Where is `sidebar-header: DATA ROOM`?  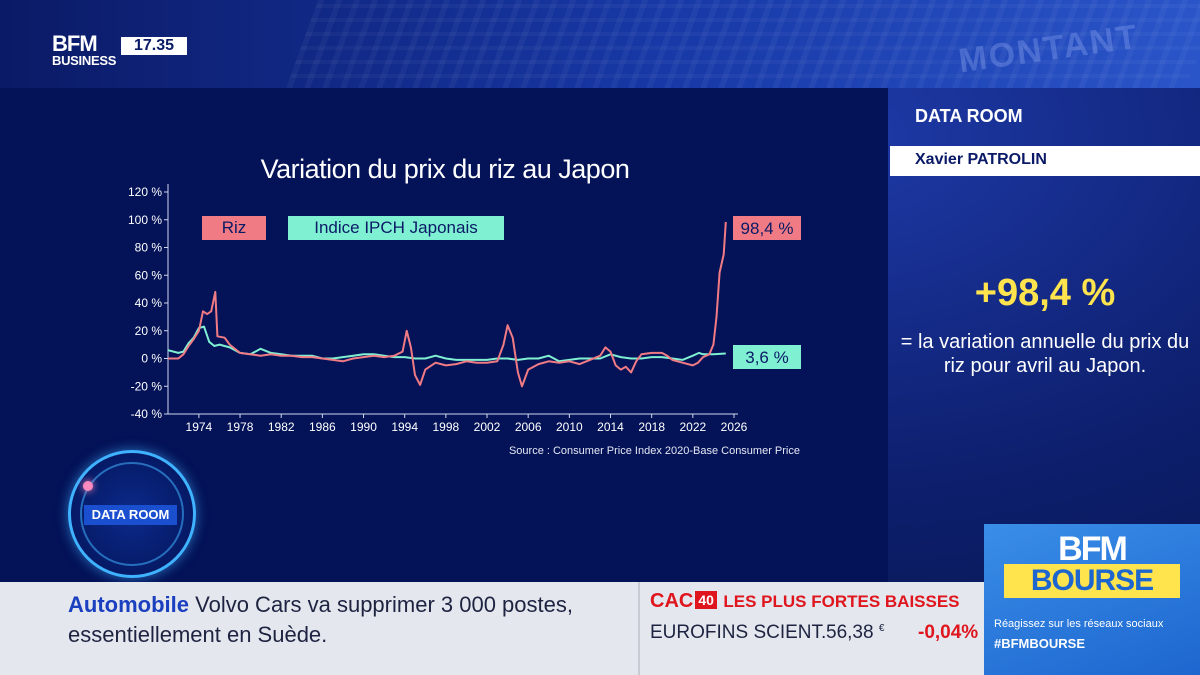 sidebar-header: DATA ROOM is located at coordinates (1045, 116).